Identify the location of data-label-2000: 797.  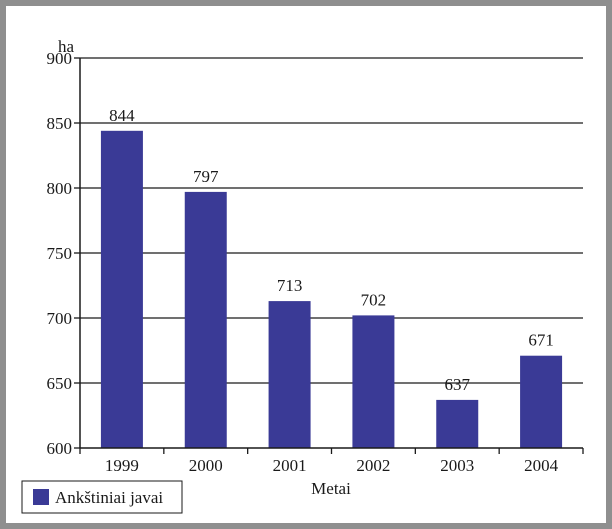
(206, 176).